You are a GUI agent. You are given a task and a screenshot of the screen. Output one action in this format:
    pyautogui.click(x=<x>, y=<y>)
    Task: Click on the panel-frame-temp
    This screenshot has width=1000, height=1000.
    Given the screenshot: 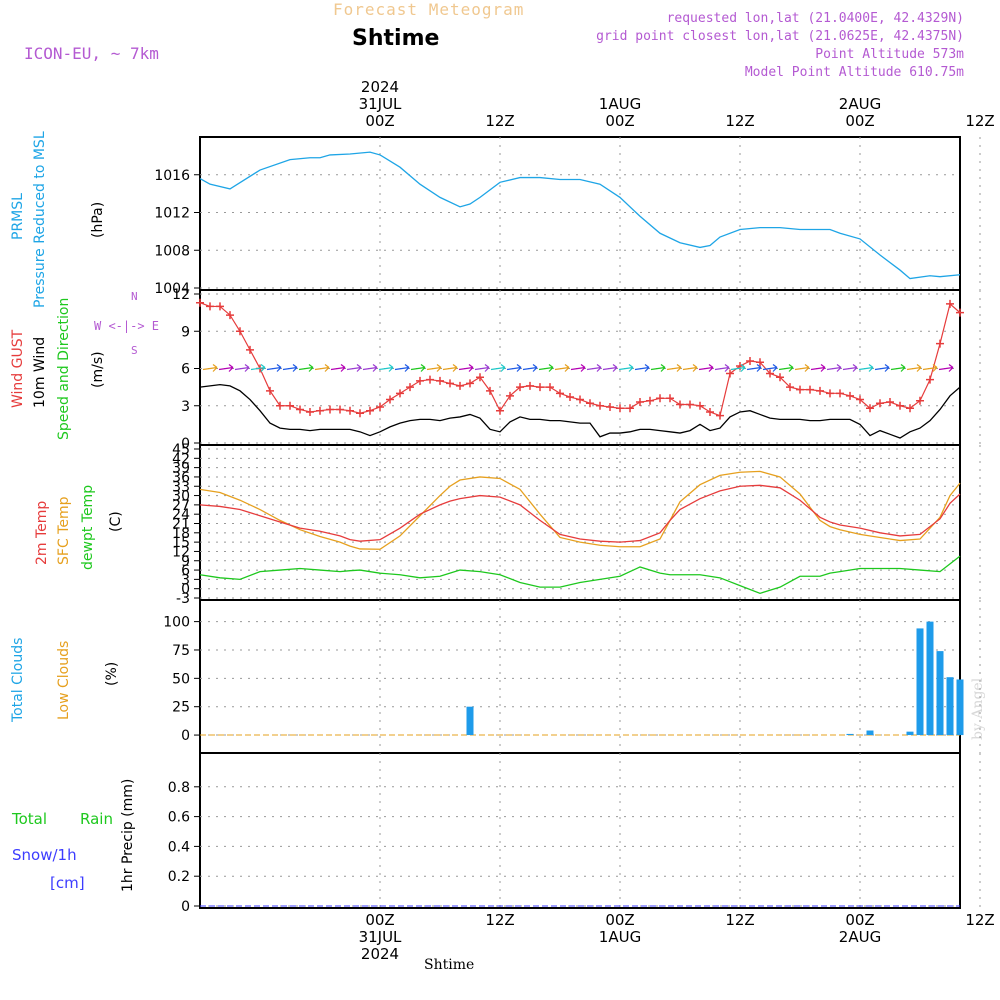 What is the action you would take?
    pyautogui.click(x=580, y=522)
    